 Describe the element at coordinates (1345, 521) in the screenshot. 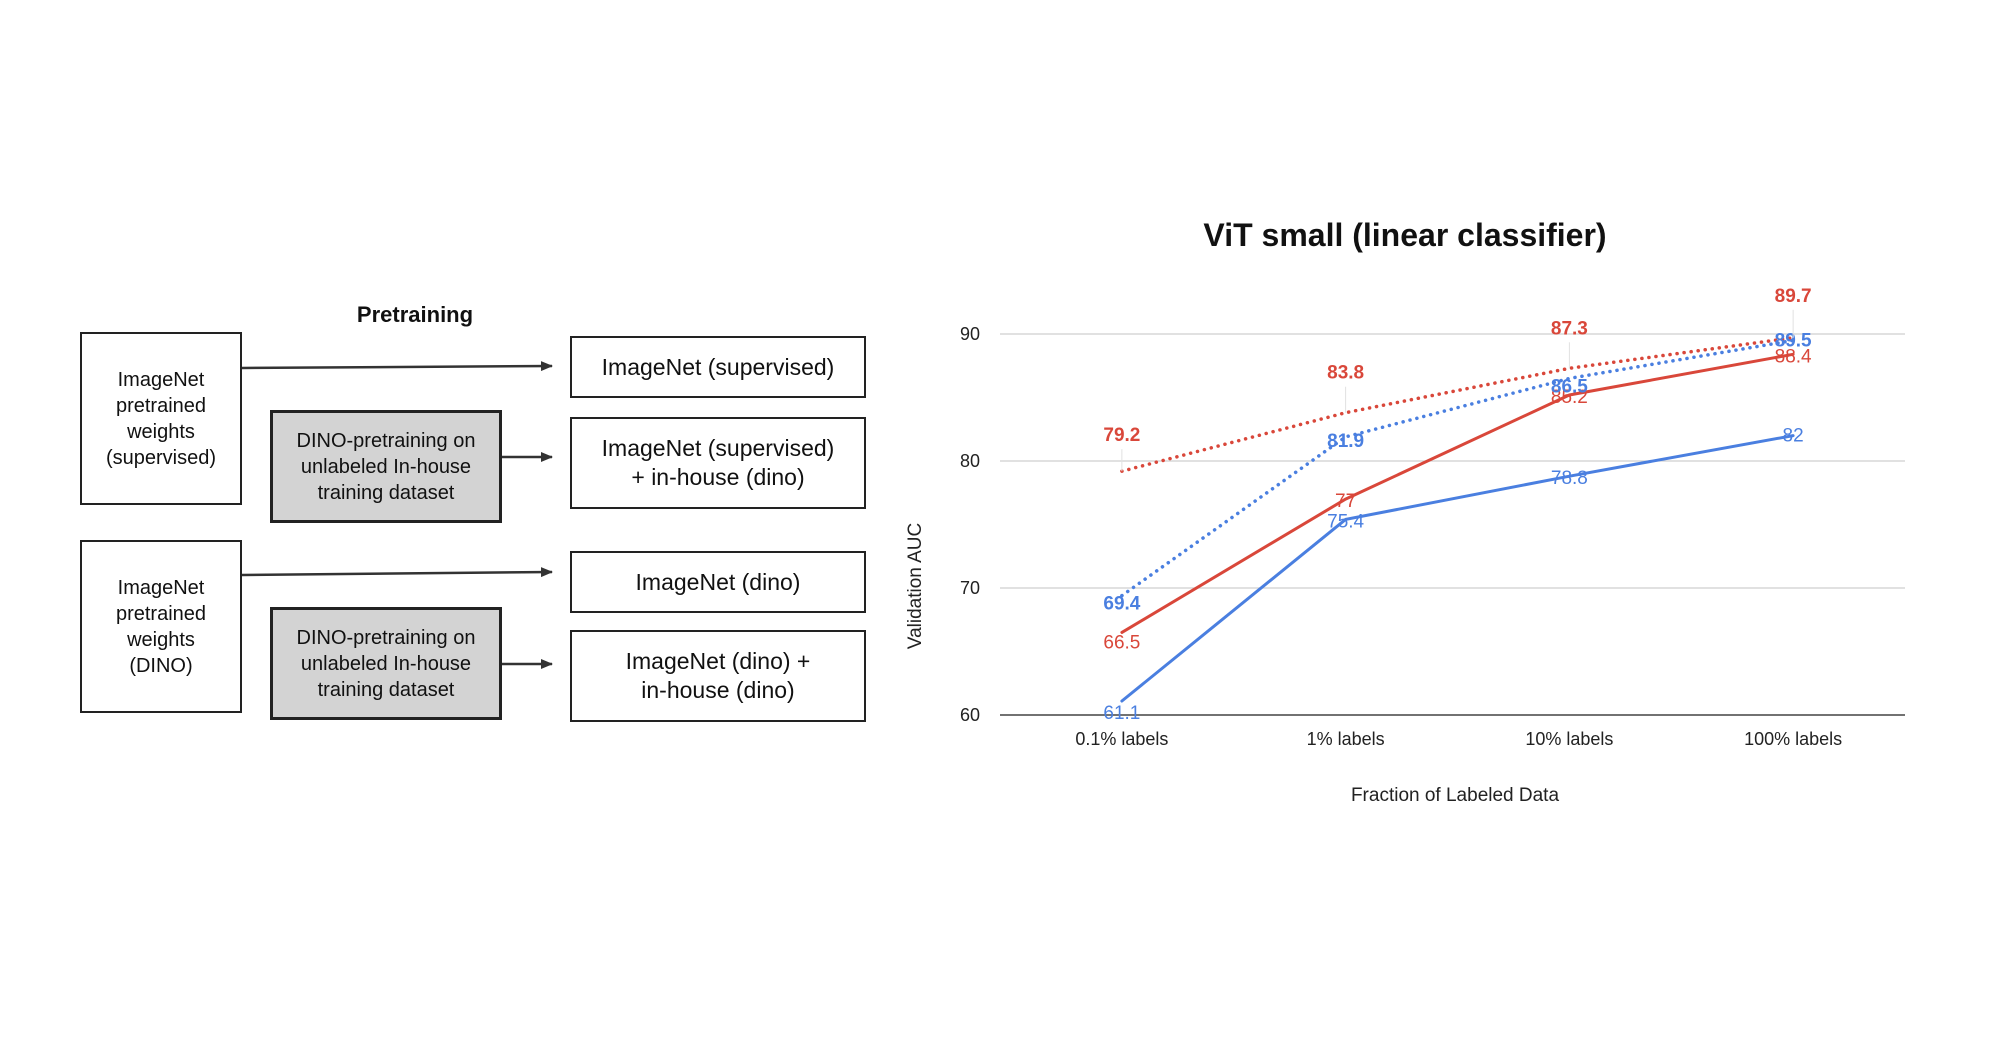

I see `data-label: 75.4` at that location.